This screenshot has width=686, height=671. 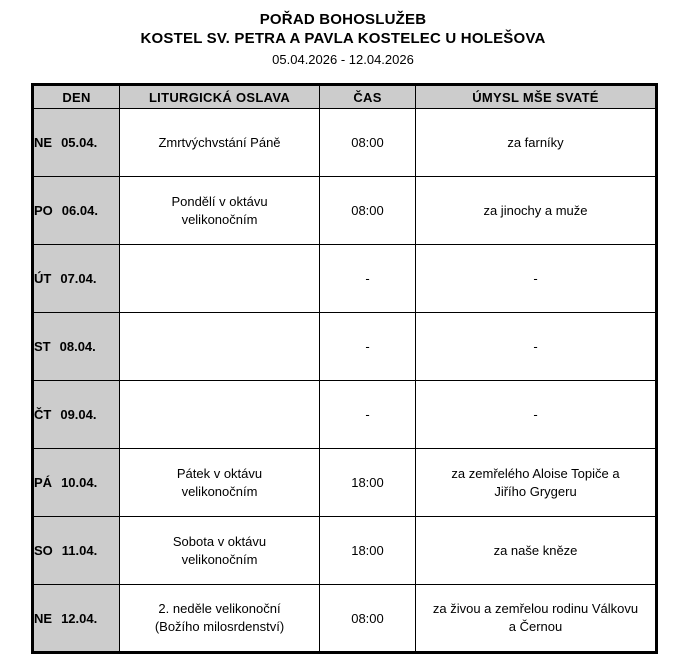 I want to click on day-cell: ST 08.04., so click(x=76, y=346).